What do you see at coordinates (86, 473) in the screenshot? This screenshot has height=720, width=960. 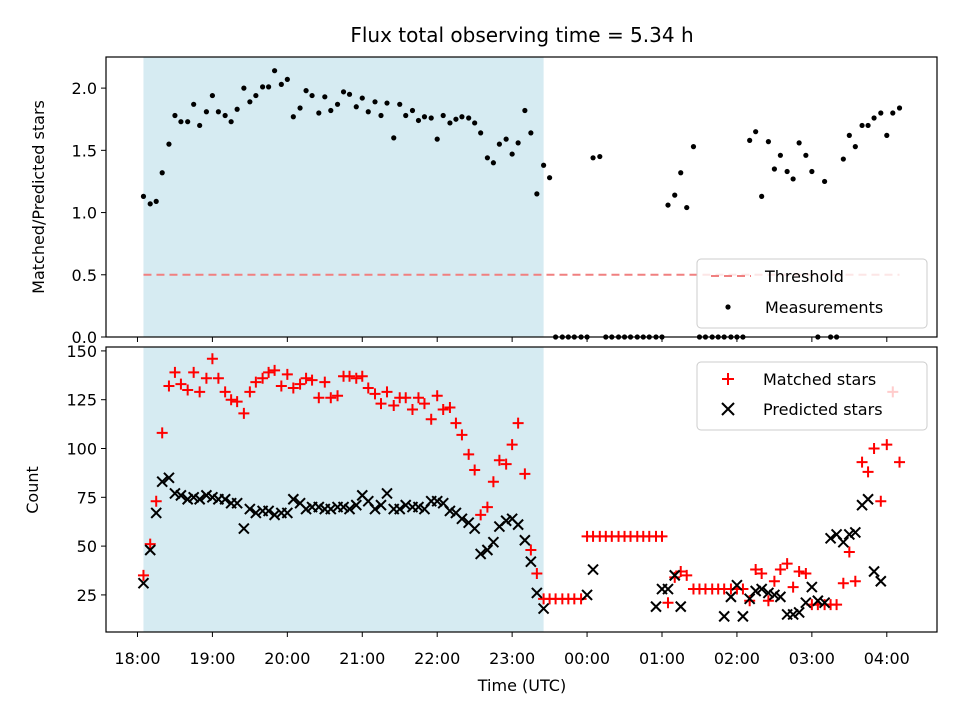 I see `panel-count-y-ticks: 25 50 75 100 125 150` at bounding box center [86, 473].